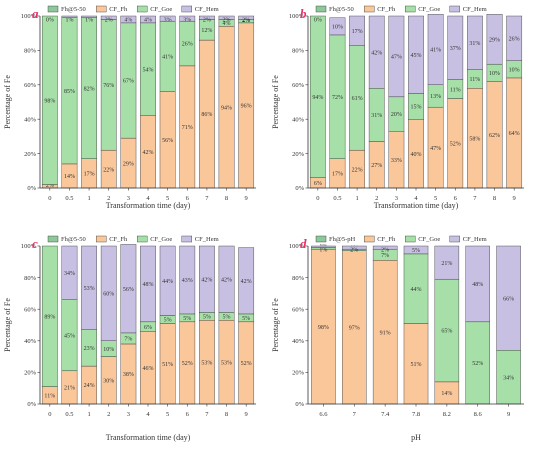 The width and height of the screenshot is (535, 451). What do you see at coordinates (455, 90) in the screenshot?
I see `data-label: 11%` at bounding box center [455, 90].